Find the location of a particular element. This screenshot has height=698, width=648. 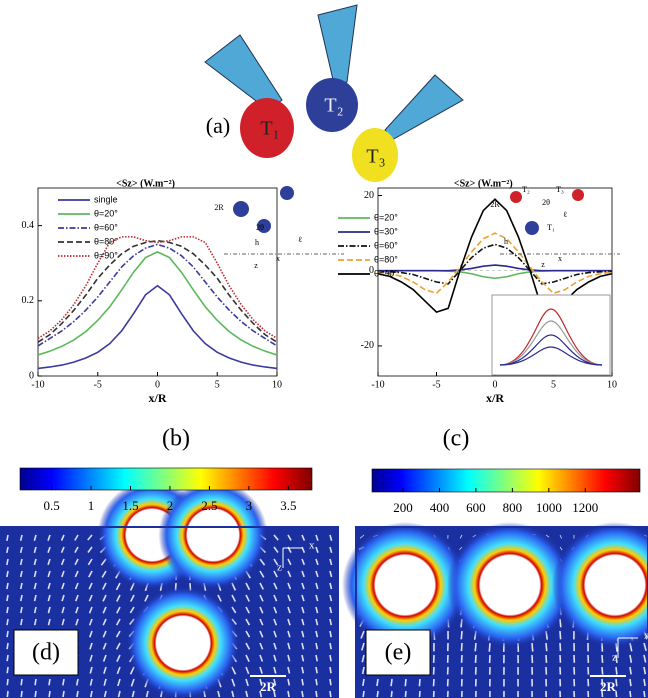

panel-label: (c) is located at coordinates (456, 439).